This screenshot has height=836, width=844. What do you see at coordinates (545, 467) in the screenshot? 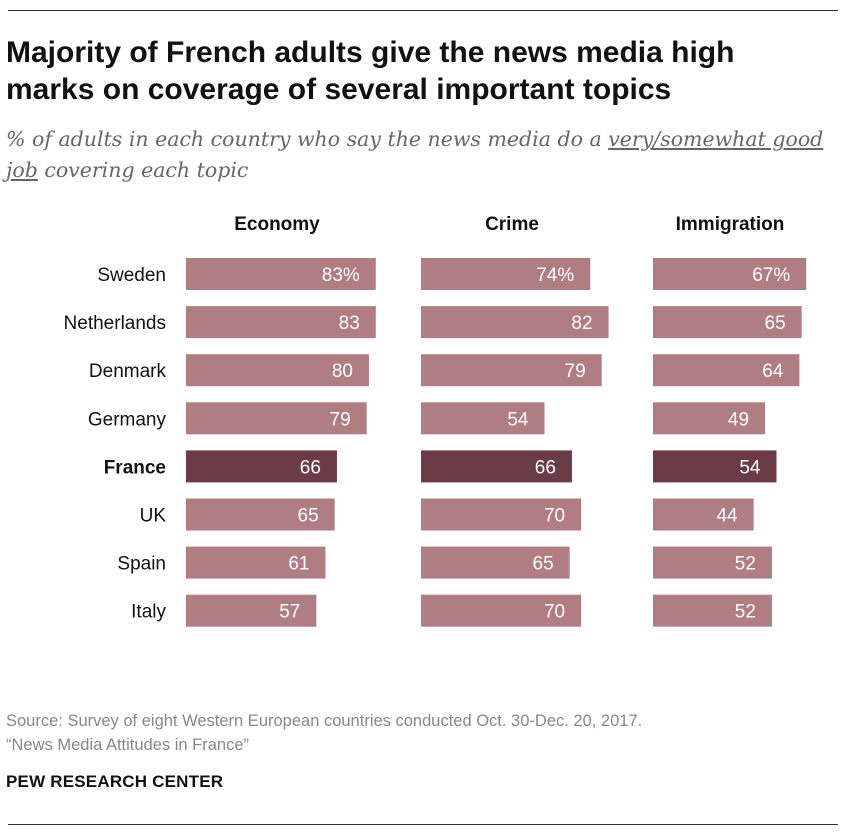
I see `value-label-crime-france: 66` at bounding box center [545, 467].